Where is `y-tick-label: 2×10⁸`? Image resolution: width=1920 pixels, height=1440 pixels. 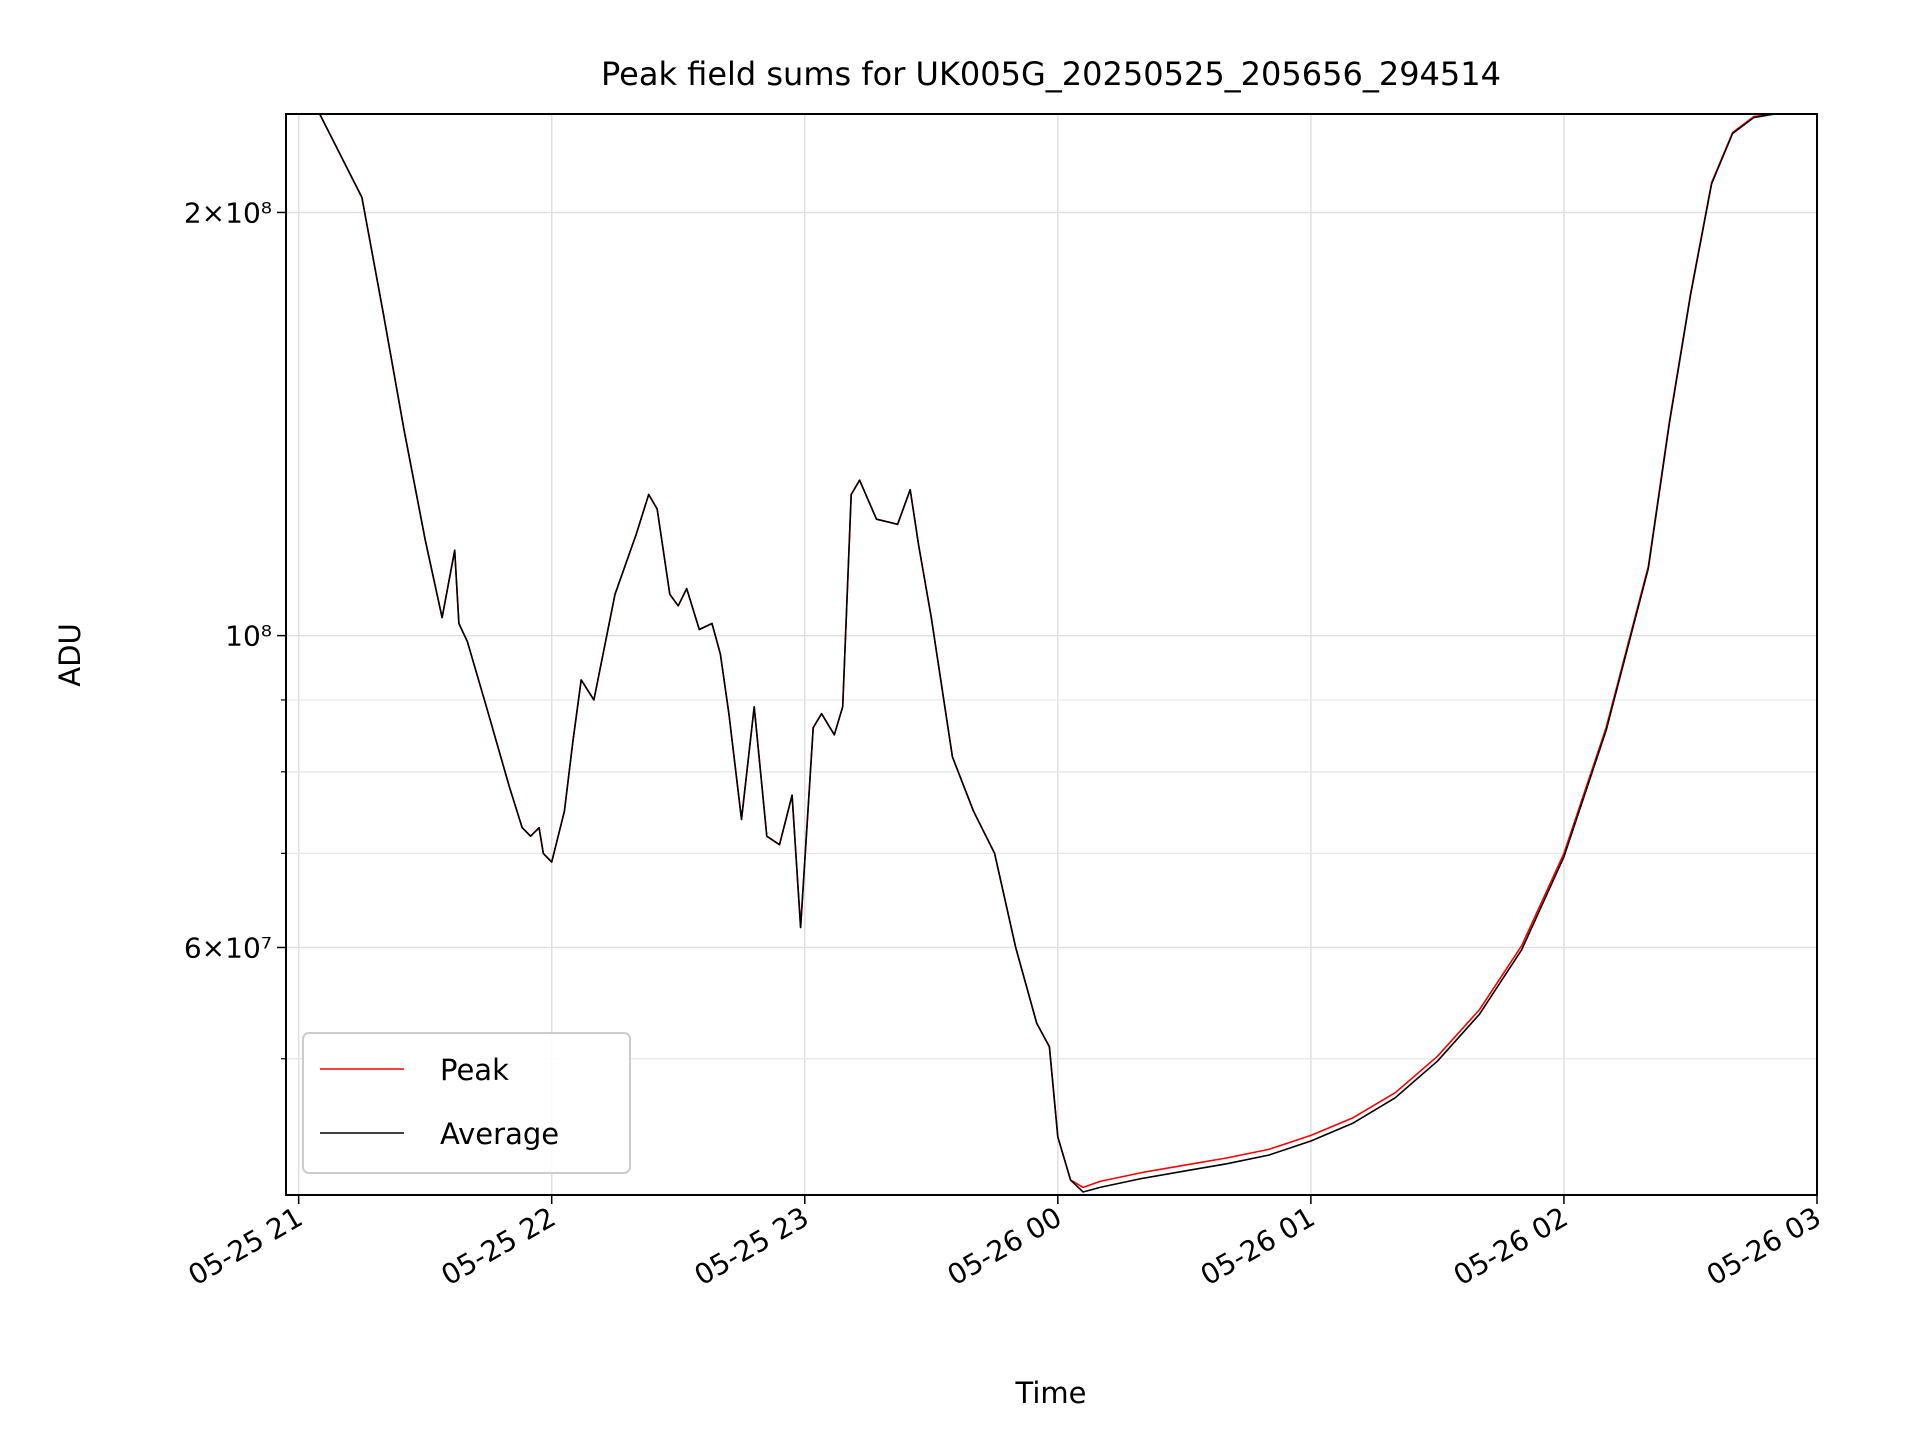 y-tick-label: 2×10⁸ is located at coordinates (228, 212).